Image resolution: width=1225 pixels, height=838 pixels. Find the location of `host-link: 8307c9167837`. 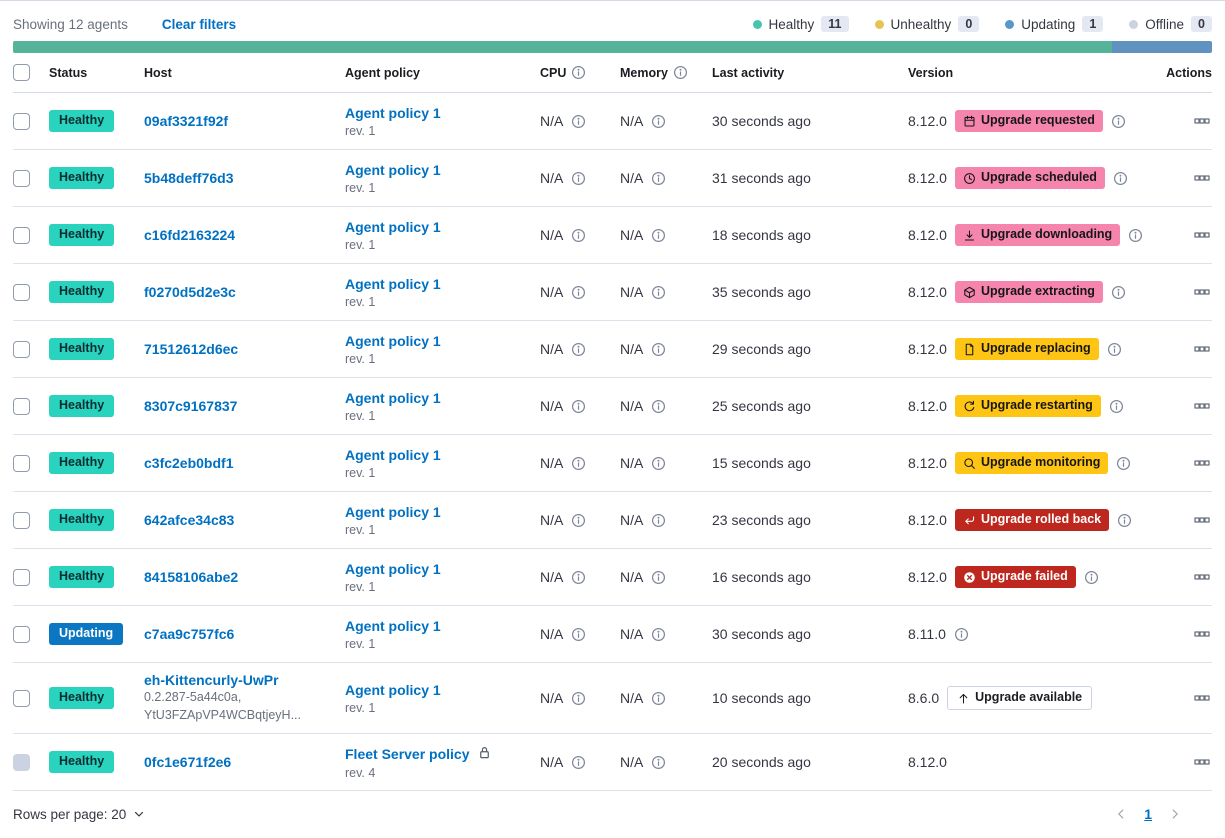

host-link: 8307c9167837 is located at coordinates (191, 406).